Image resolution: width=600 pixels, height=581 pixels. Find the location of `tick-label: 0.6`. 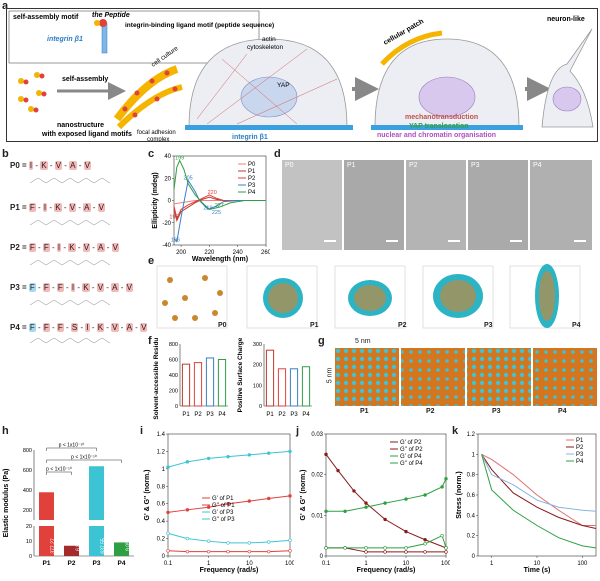

tick-label: 0.6 is located at coordinates (161, 505).